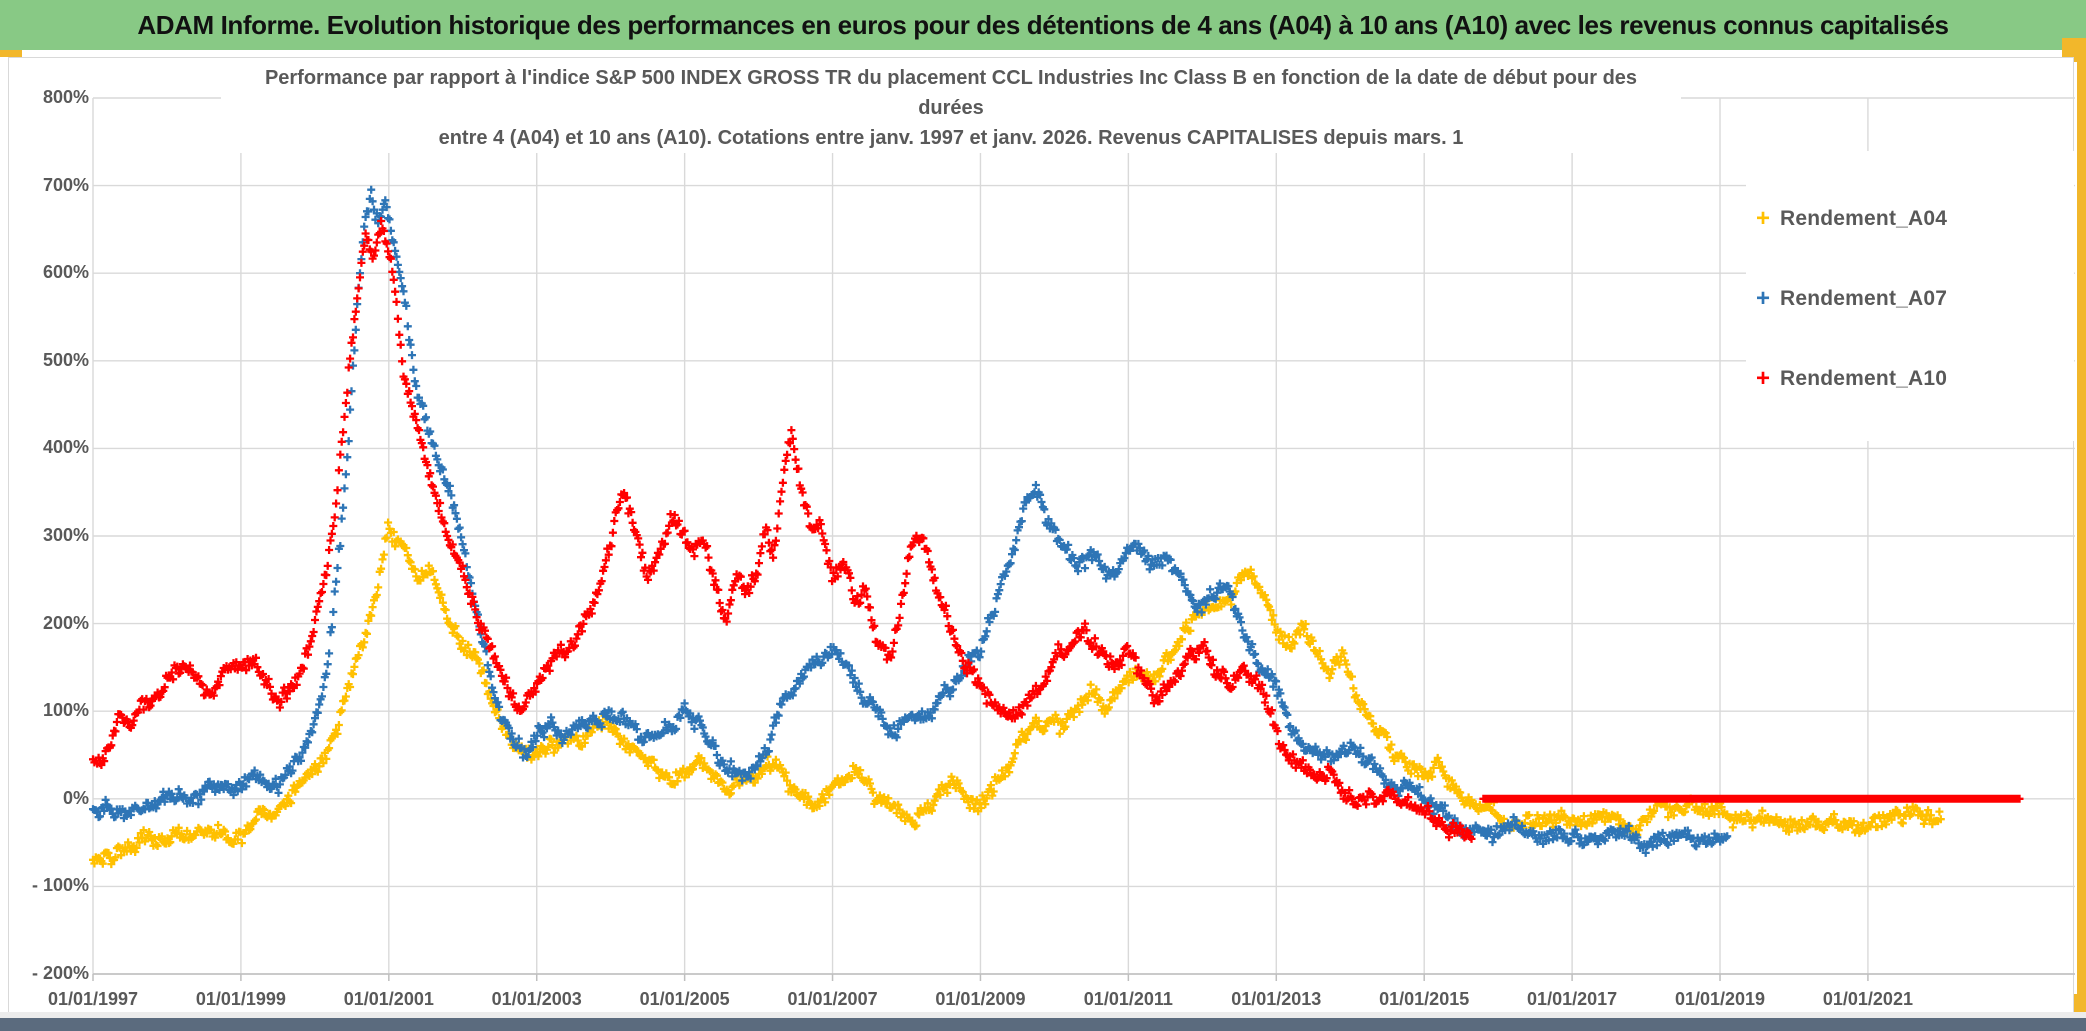  Describe the element at coordinates (1720, 999) in the screenshot. I see `x-axis-label: 01/01/2019` at that location.